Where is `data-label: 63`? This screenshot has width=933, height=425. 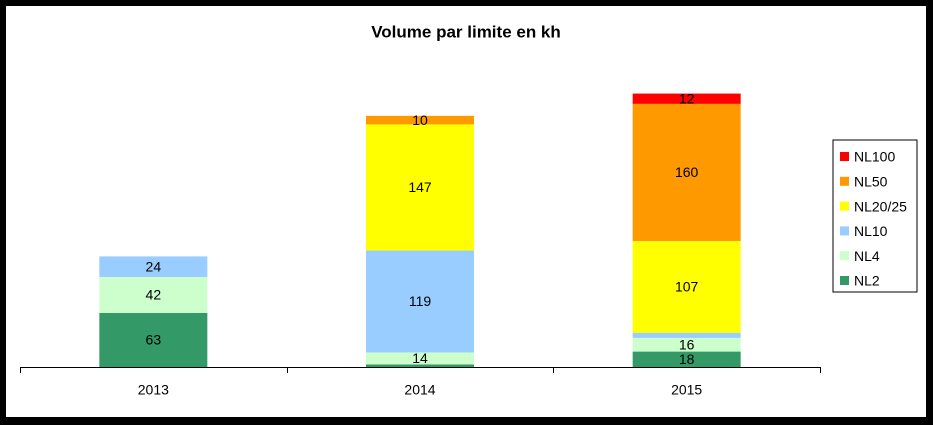
data-label: 63 is located at coordinates (154, 340).